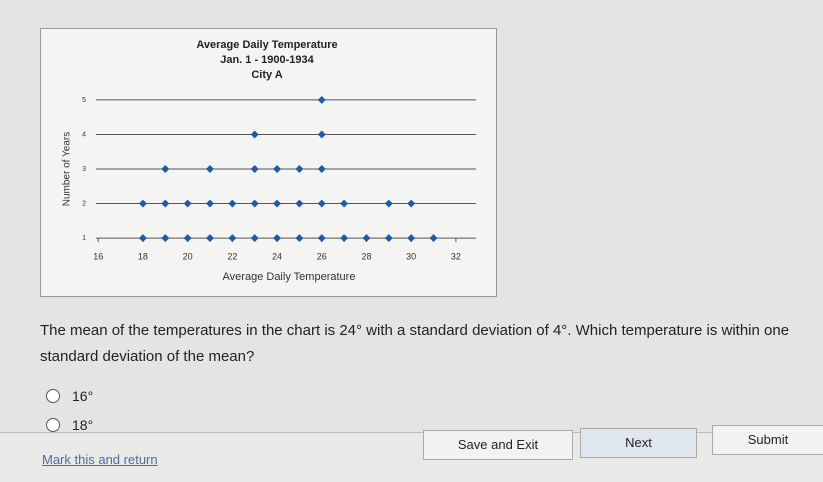 This screenshot has width=823, height=482. What do you see at coordinates (277, 256) in the screenshot?
I see `x-tick-label: 24` at bounding box center [277, 256].